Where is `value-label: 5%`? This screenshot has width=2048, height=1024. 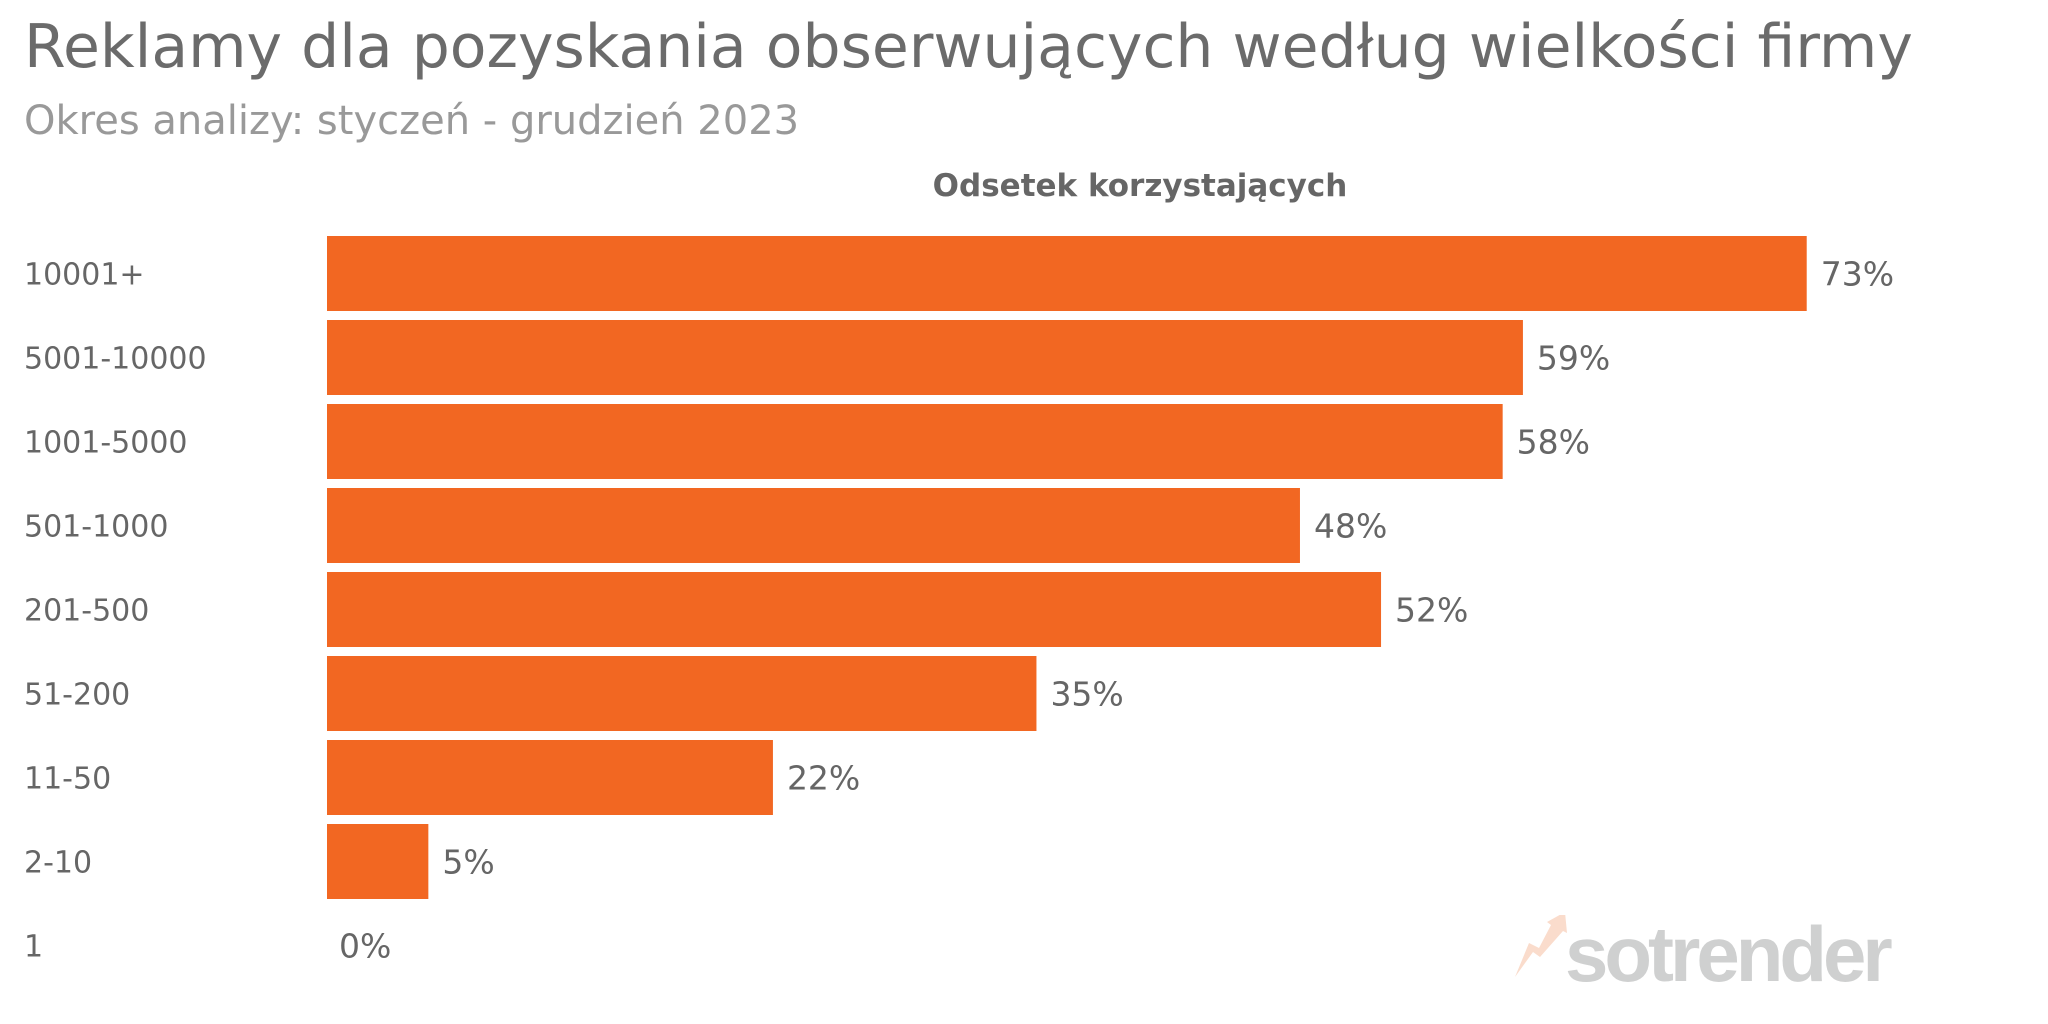
value-label: 5% is located at coordinates (468, 862).